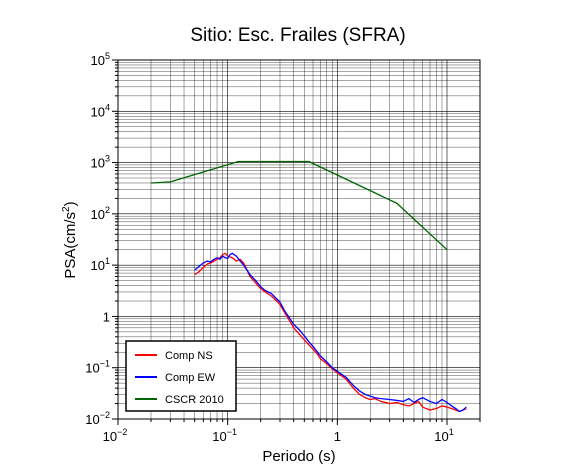 The width and height of the screenshot is (586, 475). I want to click on x-tick-label: 10⁻², so click(115, 435).